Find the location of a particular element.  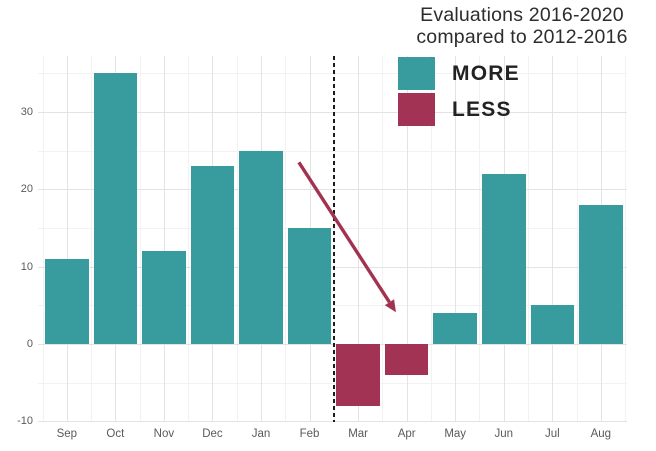

gridline-major-y30 is located at coordinates (332, 113).